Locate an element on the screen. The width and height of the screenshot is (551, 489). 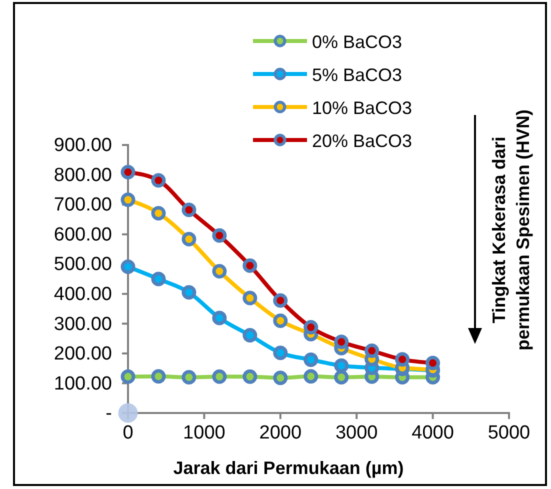
y-axis-title: Tingkat Kekerasa dari permukaan Spesimen (HVN) is located at coordinates (511, 230).